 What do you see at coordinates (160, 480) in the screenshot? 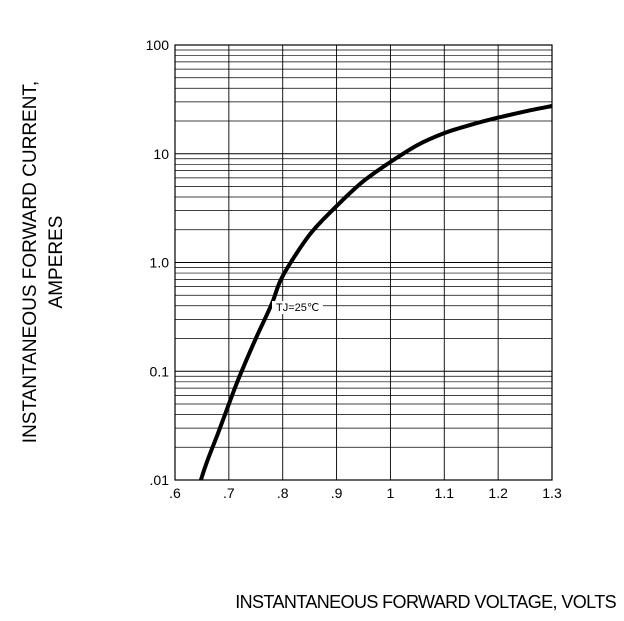
I see `y-tick-label: .01` at bounding box center [160, 480].